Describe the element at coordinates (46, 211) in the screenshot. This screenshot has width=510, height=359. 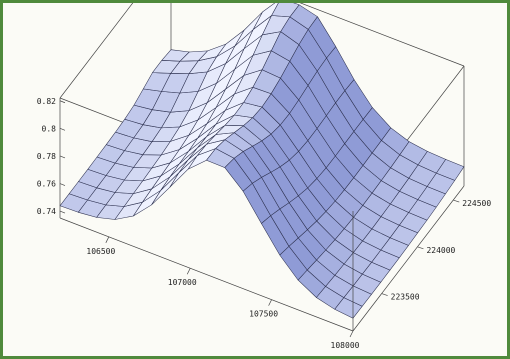
I see `z-tick-label: 0.74` at that location.